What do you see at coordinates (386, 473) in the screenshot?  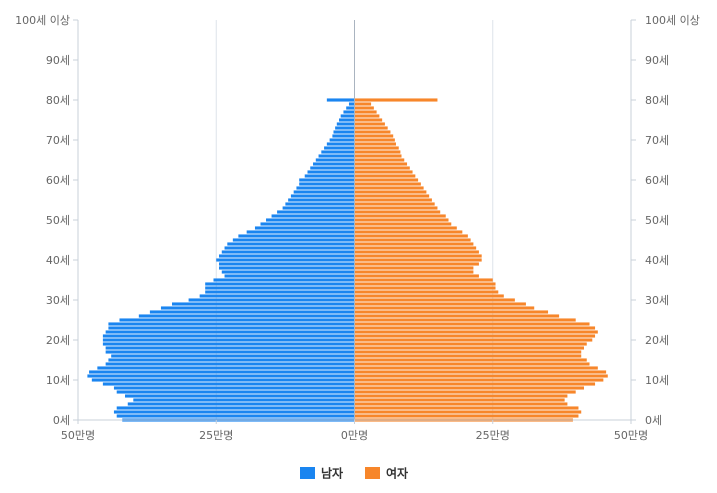 I see `legend-item-female: 여자` at bounding box center [386, 473].